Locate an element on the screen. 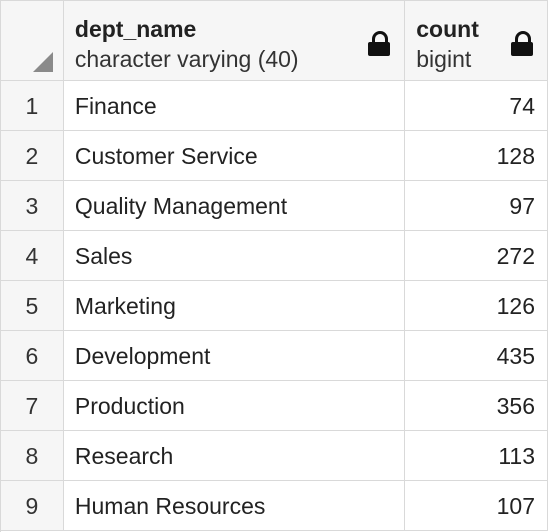  count-text: 435 is located at coordinates (515, 356).